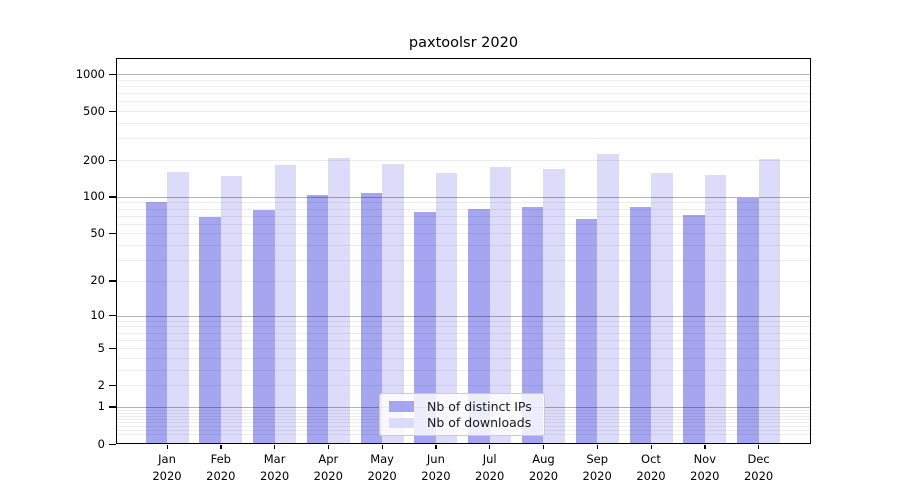 Image resolution: width=900 pixels, height=500 pixels. What do you see at coordinates (463, 43) in the screenshot?
I see `chart-title: paxtoolsr 2020` at bounding box center [463, 43].